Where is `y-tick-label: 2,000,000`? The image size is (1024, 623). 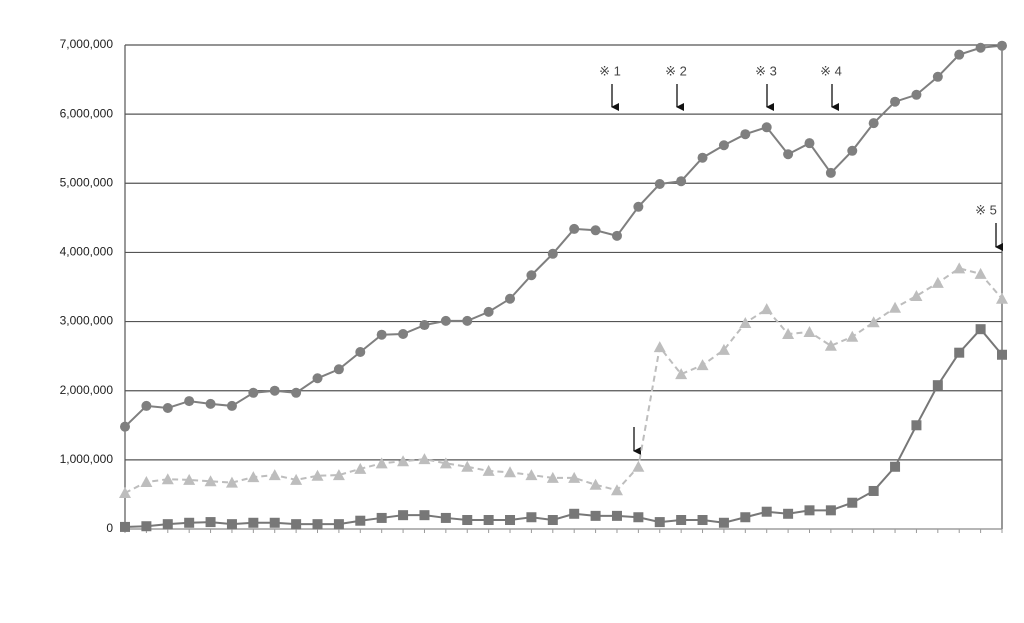 y-tick-label: 2,000,000 is located at coordinates (87, 390).